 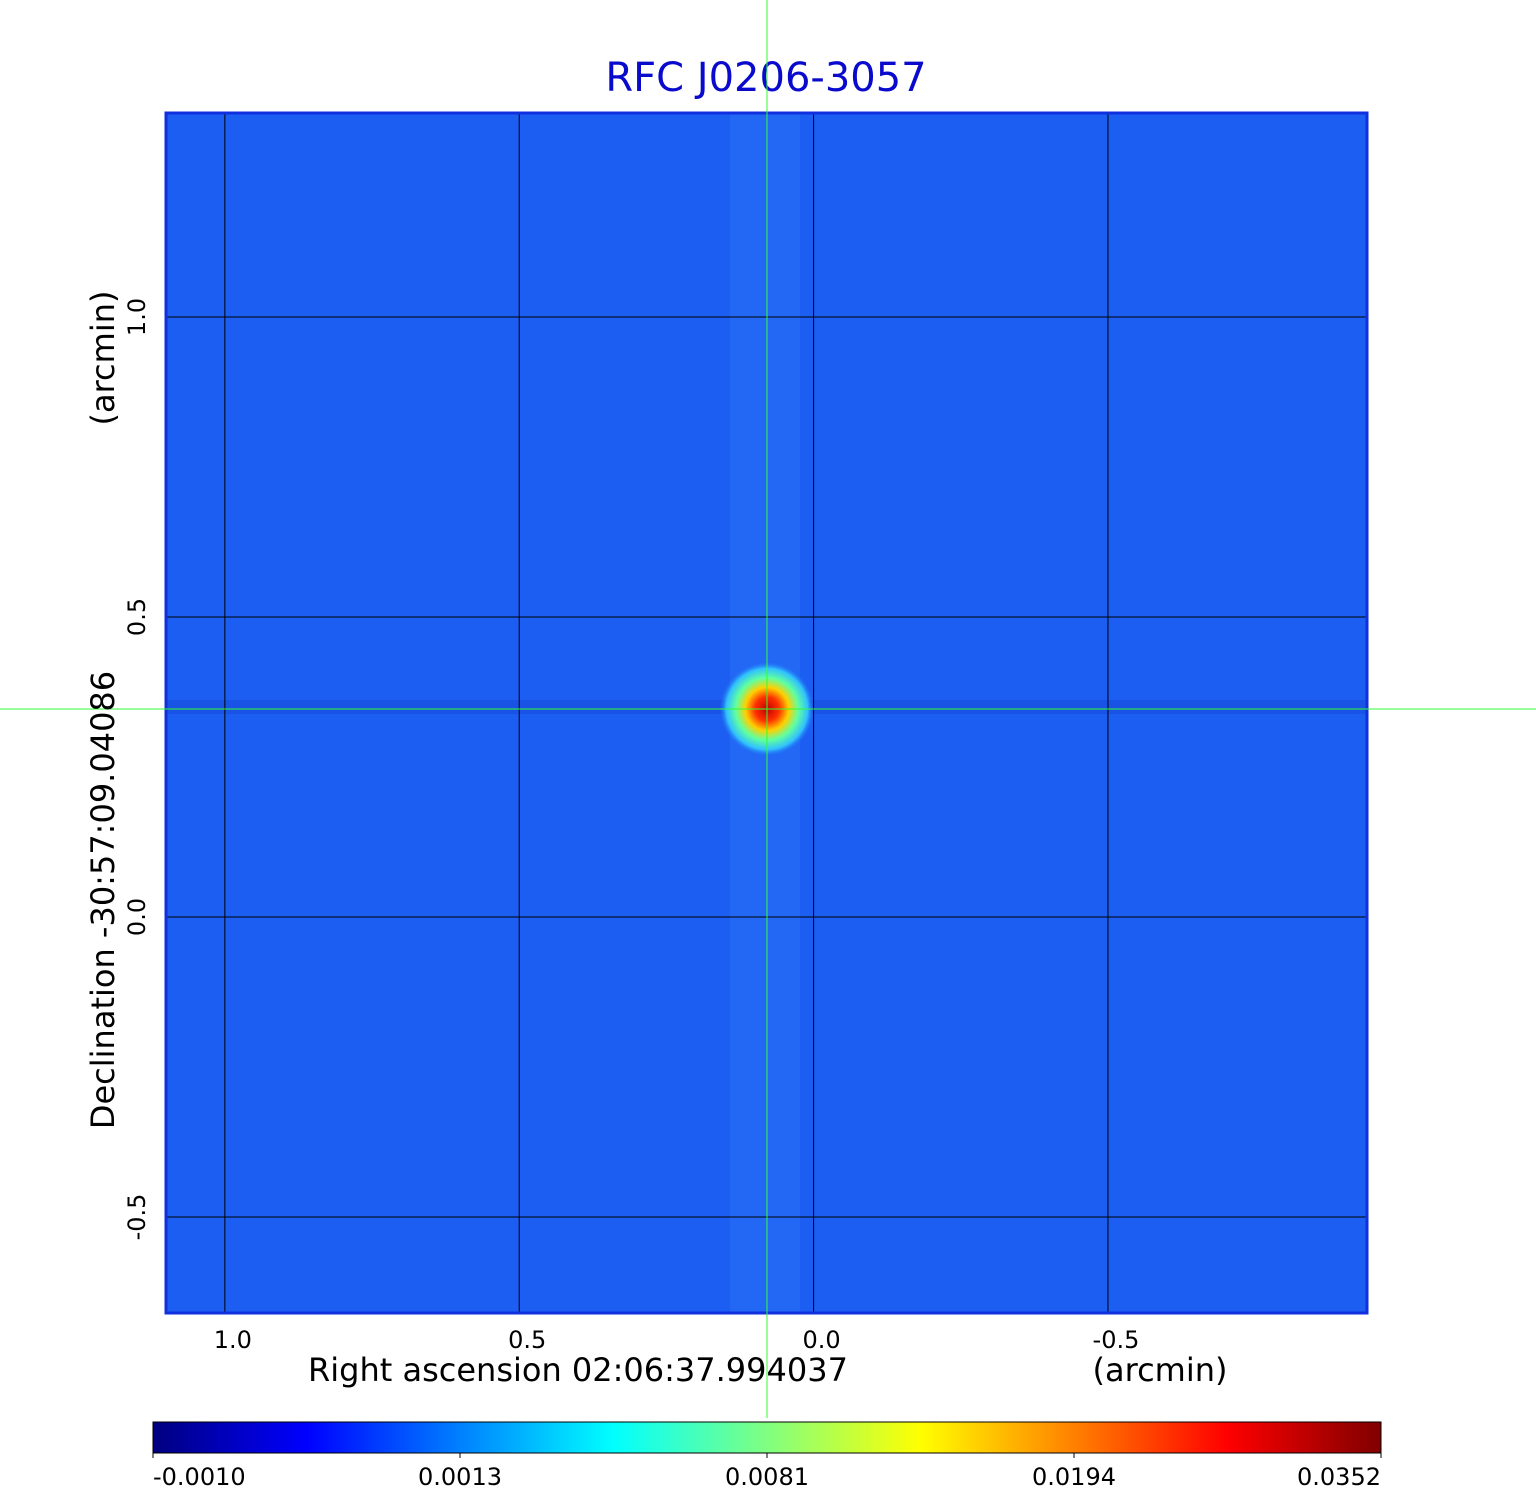 I want to click on colorbar-tick-label: 0.0081, so click(x=767, y=1477).